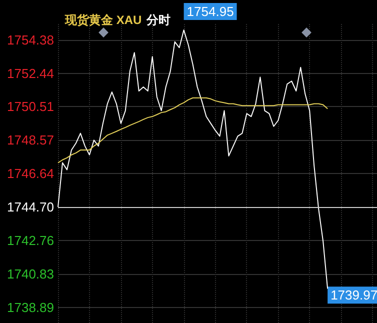 The height and width of the screenshot is (323, 377). Describe the element at coordinates (30, 274) in the screenshot. I see `y-tick-label: 1740.83` at that location.